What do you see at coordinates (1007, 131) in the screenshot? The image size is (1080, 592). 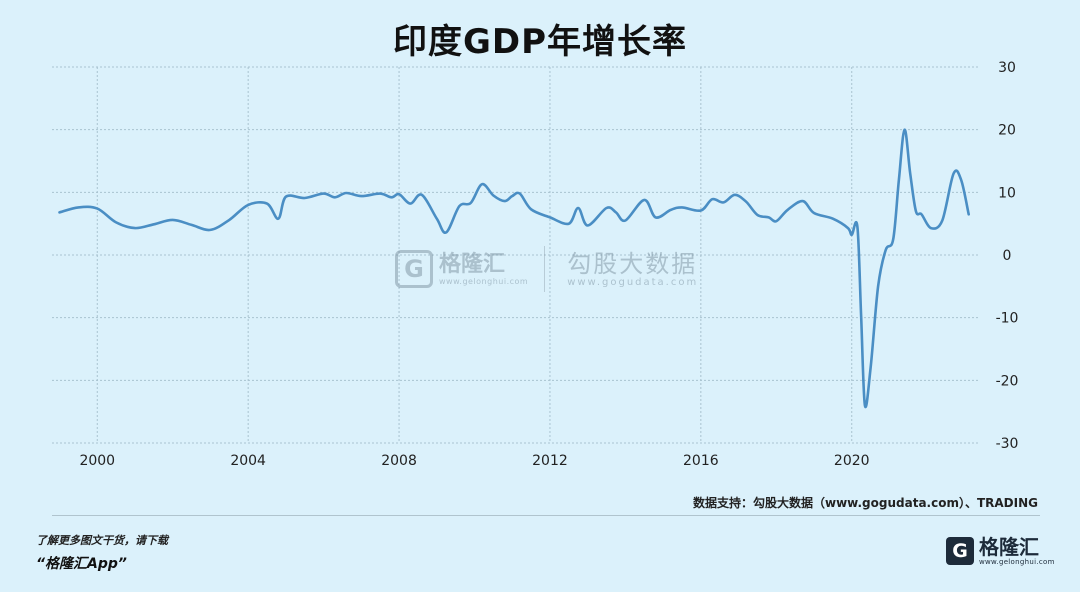 I see `y-tick-label: 20` at bounding box center [1007, 131].